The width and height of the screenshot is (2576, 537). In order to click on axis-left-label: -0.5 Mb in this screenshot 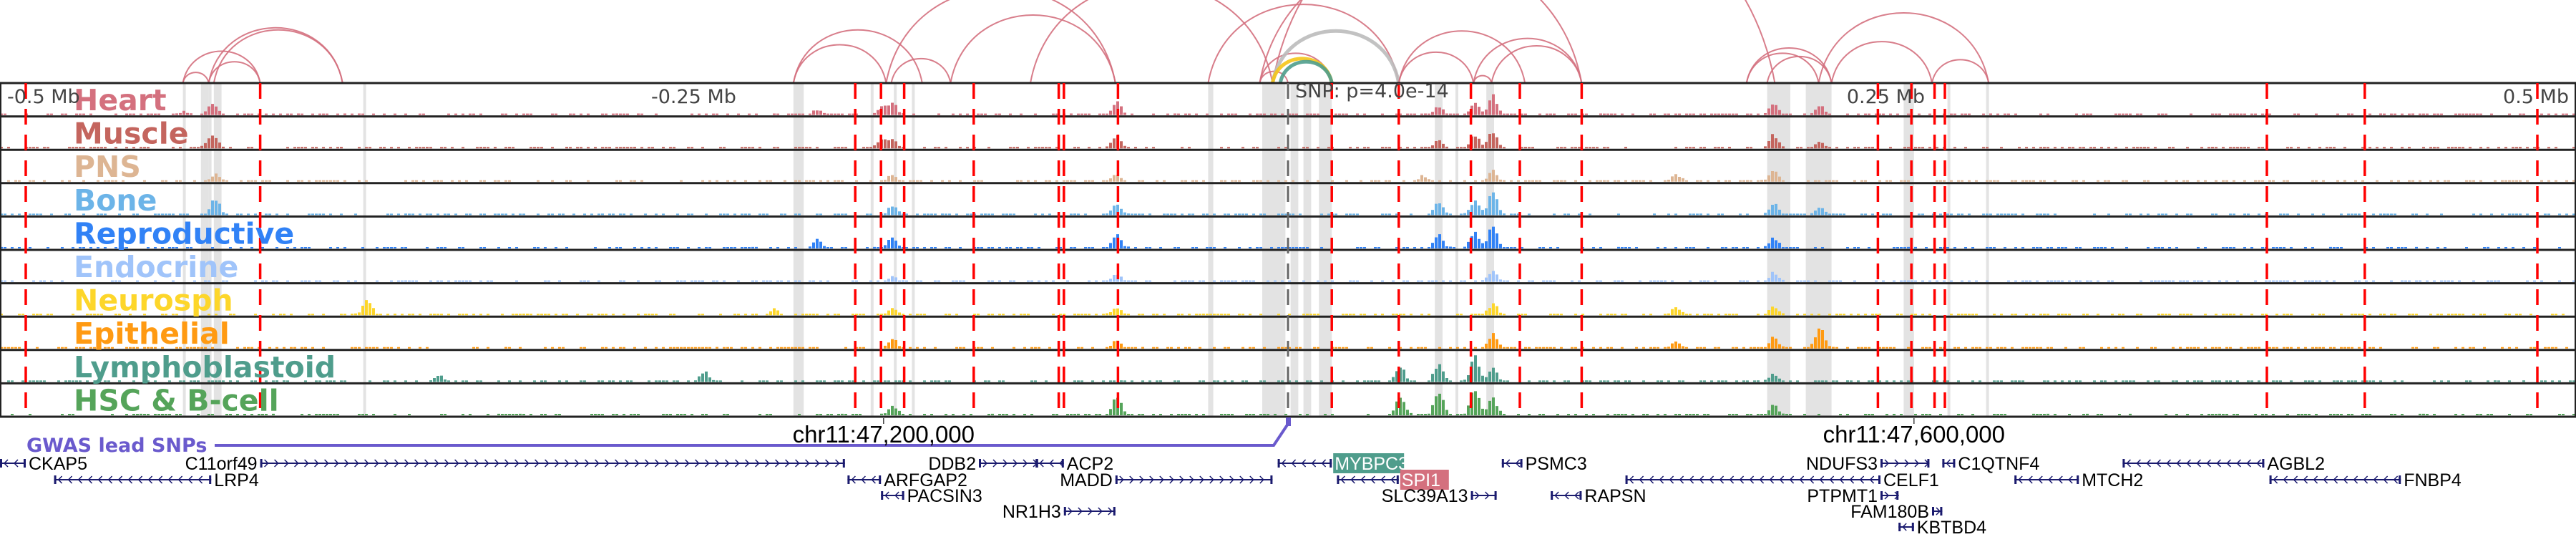, I will do `click(43, 97)`.